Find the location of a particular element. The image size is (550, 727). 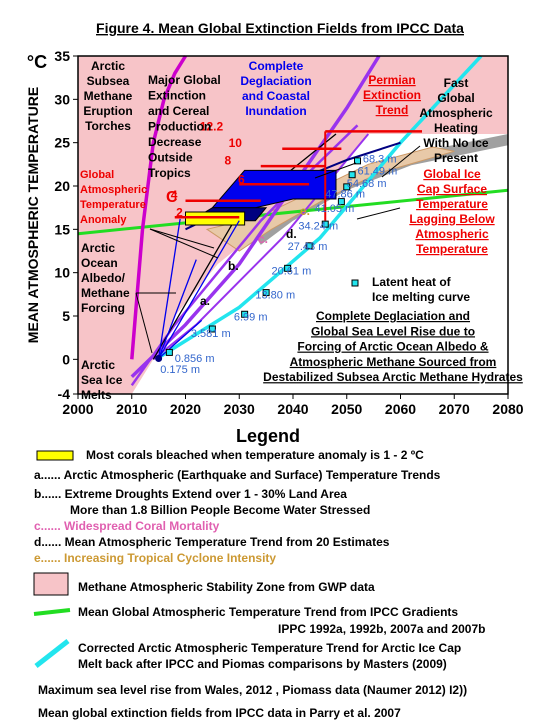

sea-level-label-6: 34.24 m is located at coordinates (318, 226).